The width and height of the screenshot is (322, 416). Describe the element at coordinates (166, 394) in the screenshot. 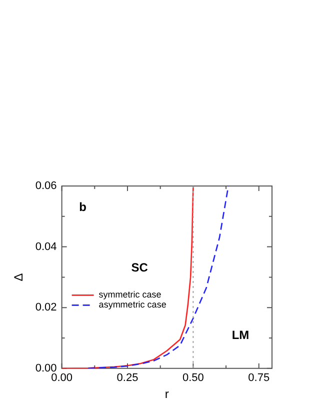

I see `x-axis-title: r` at that location.